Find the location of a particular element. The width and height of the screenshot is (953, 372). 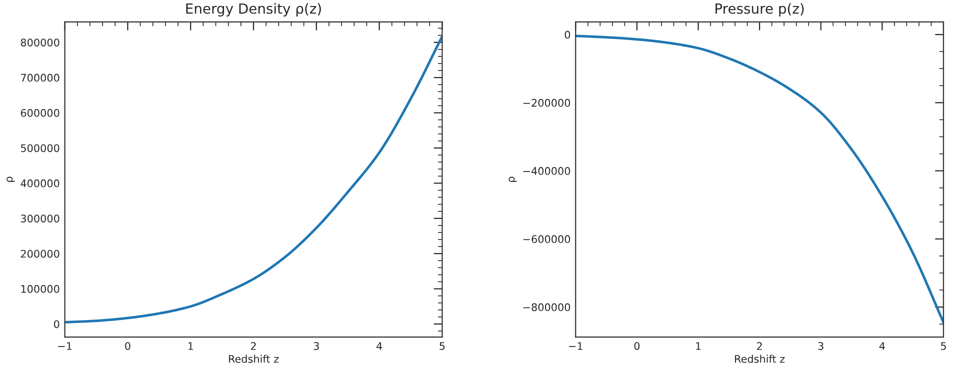

y-tick-label: 800000 is located at coordinates (40, 42).